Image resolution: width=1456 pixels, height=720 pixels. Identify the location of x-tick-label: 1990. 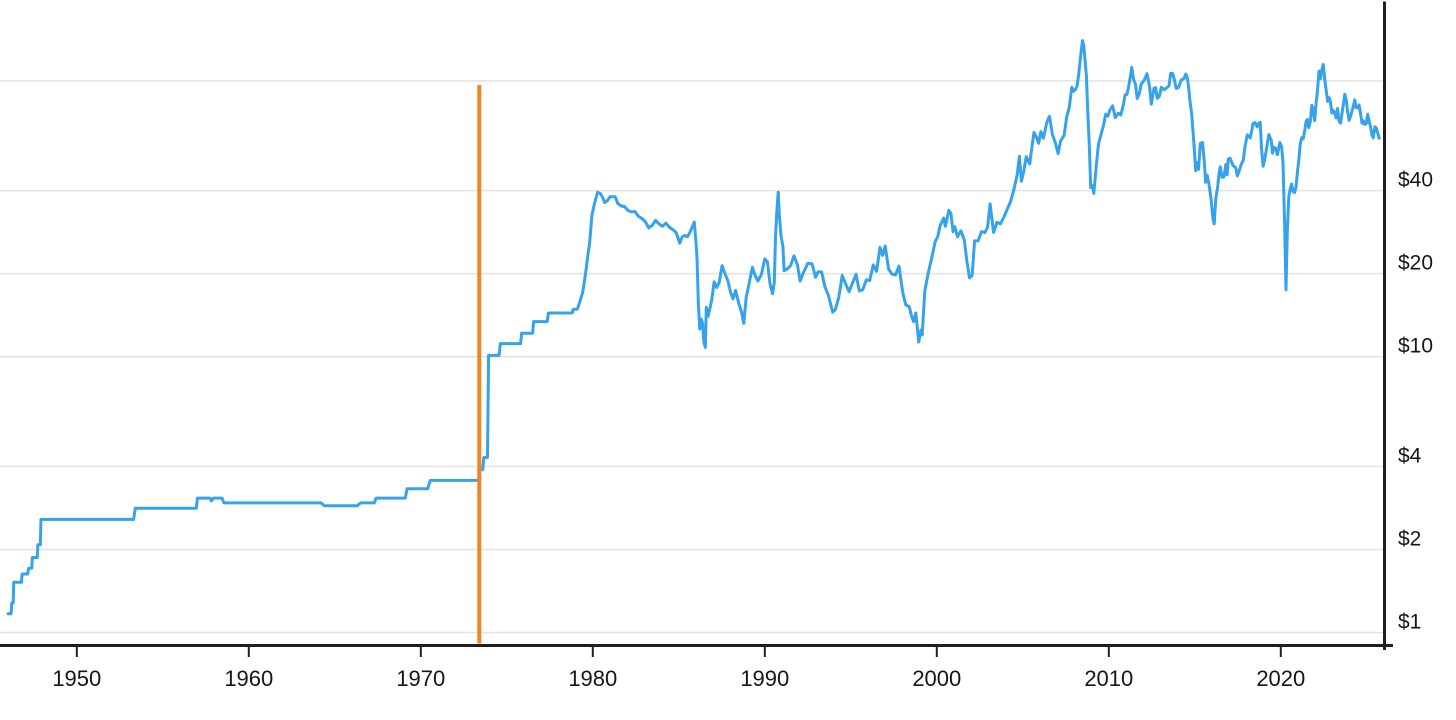
(764, 678).